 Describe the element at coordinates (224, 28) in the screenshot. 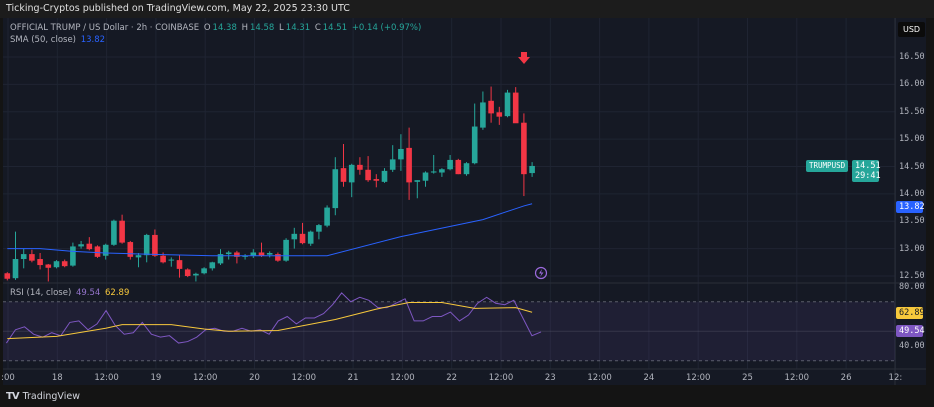

I see `open-value: 14.38` at that location.